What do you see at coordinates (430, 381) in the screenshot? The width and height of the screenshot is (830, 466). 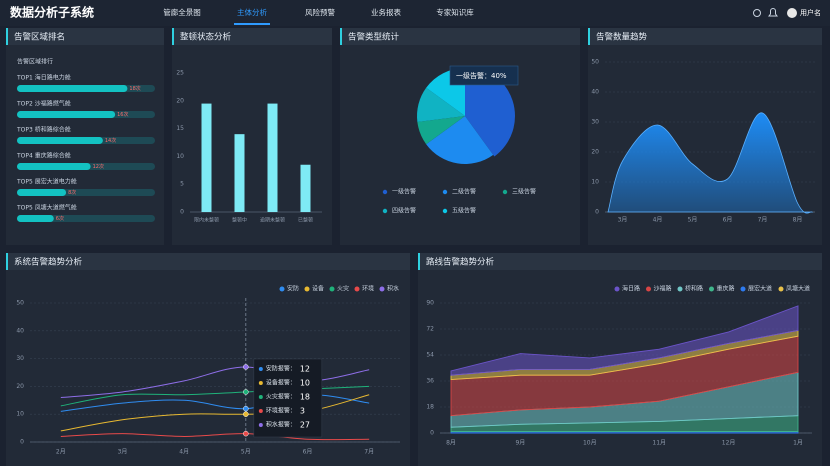 I see `y-tick-label: 36` at bounding box center [430, 381].